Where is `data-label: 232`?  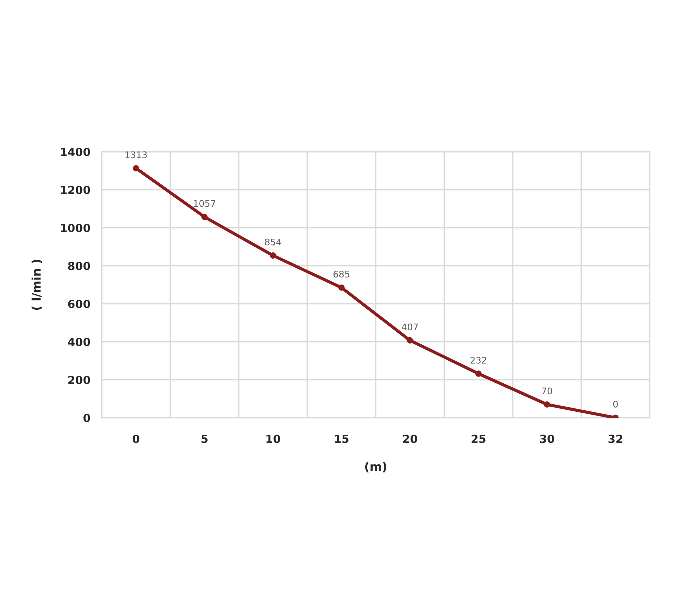
data-label: 232 is located at coordinates (478, 360).